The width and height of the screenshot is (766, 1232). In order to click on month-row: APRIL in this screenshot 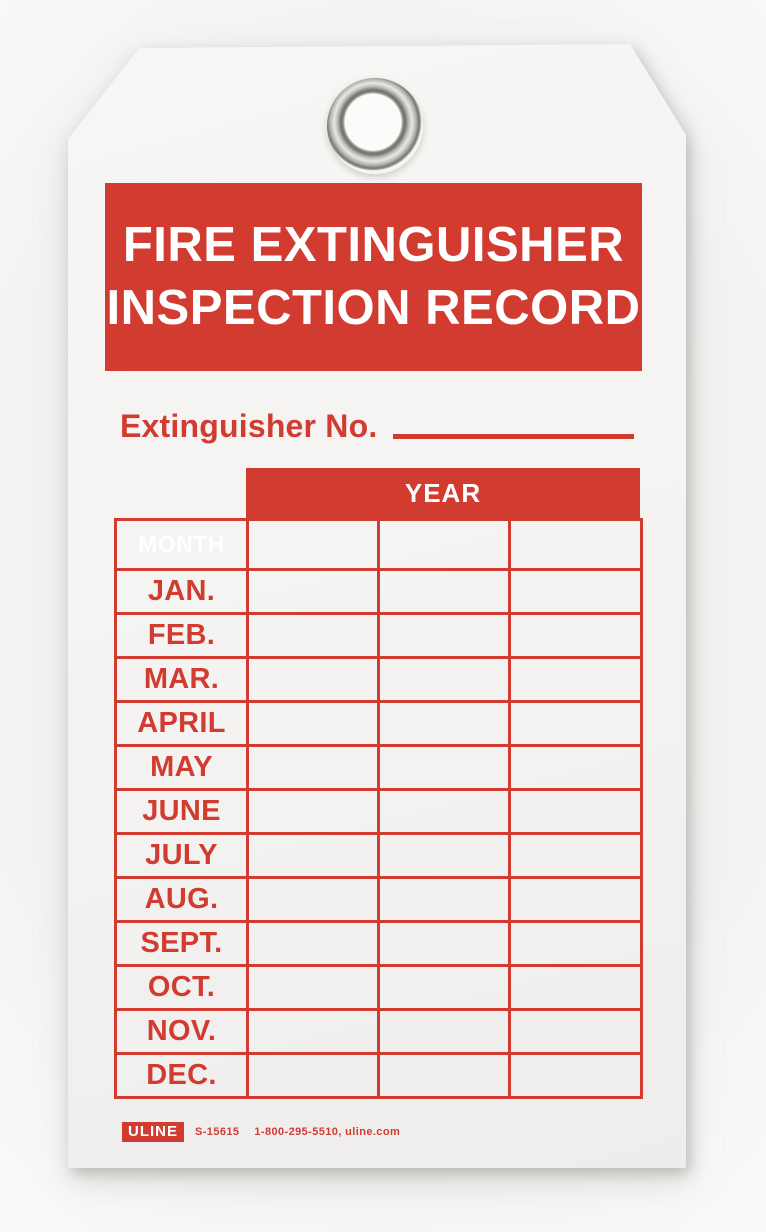, I will do `click(378, 723)`.